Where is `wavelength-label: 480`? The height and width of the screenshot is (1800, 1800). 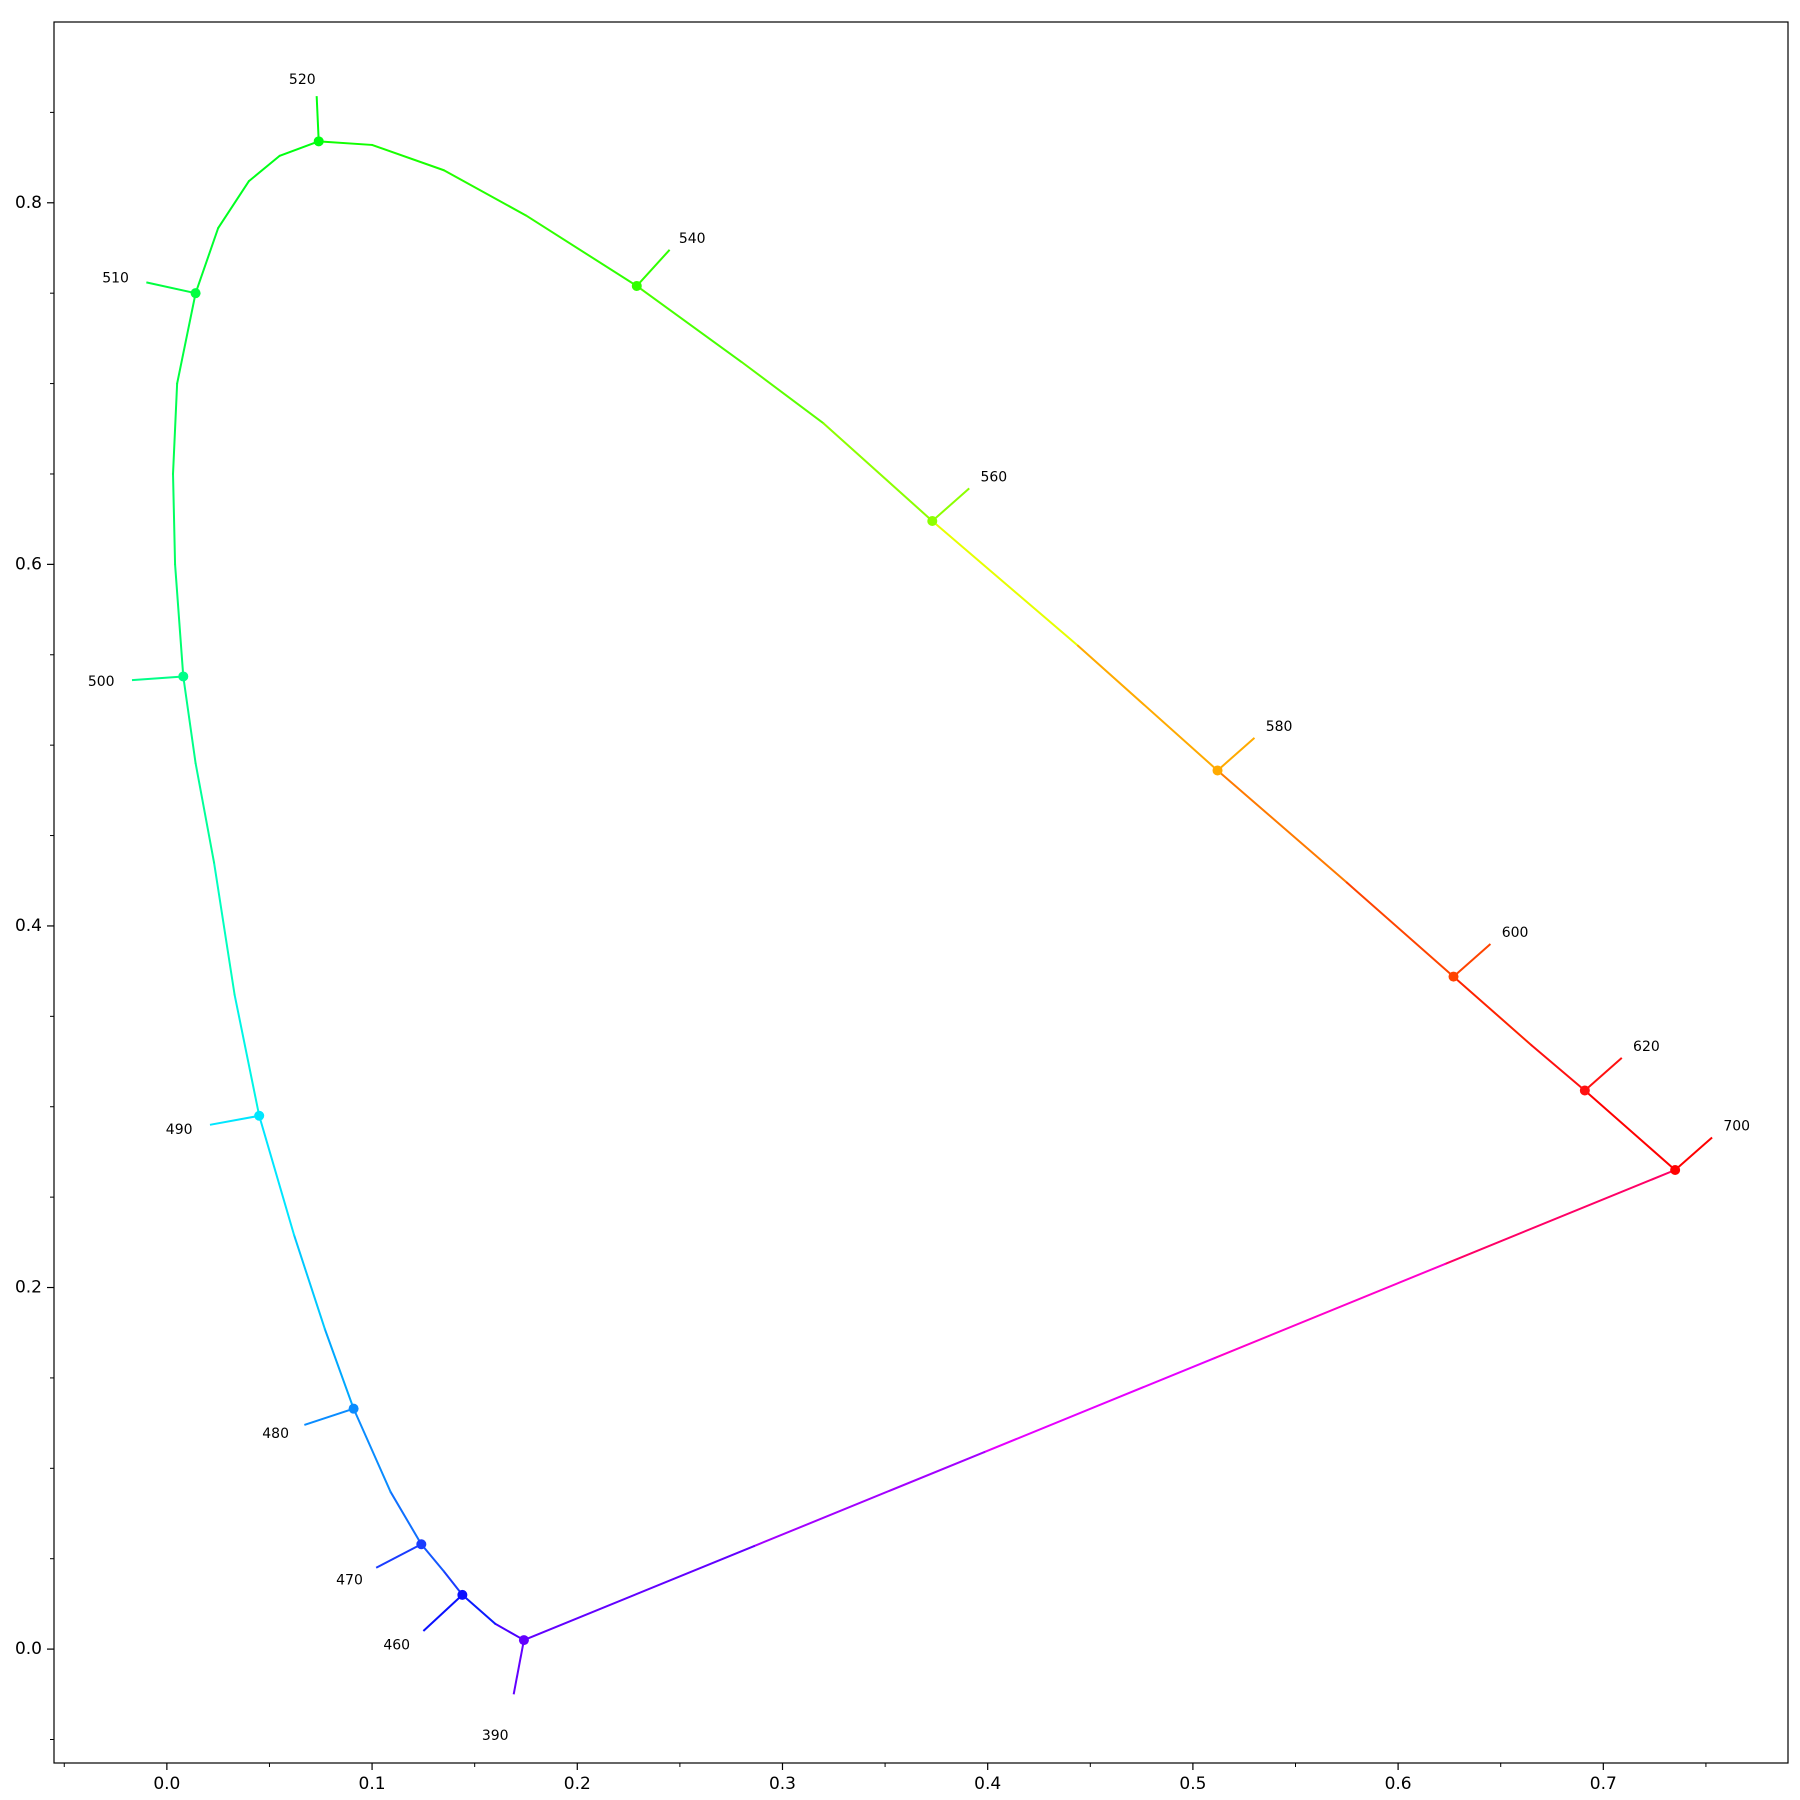
wavelength-label: 480 is located at coordinates (275, 1434).